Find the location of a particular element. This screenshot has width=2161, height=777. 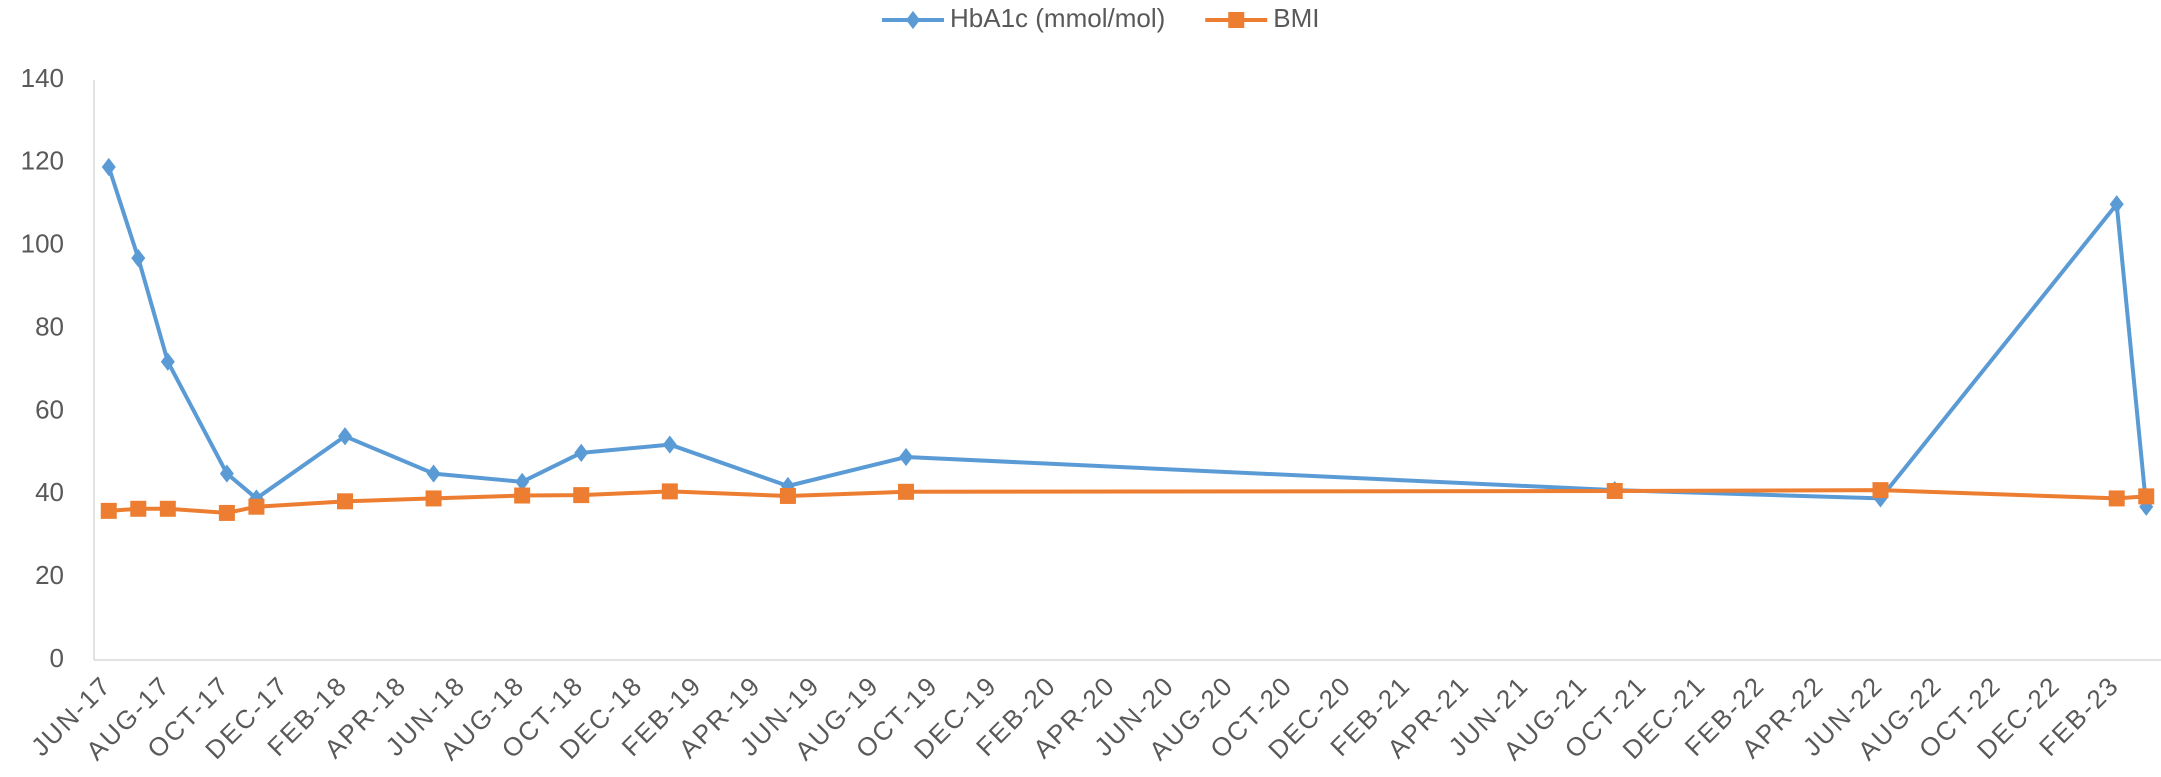

y-tick-label: 40 is located at coordinates (49, 492).